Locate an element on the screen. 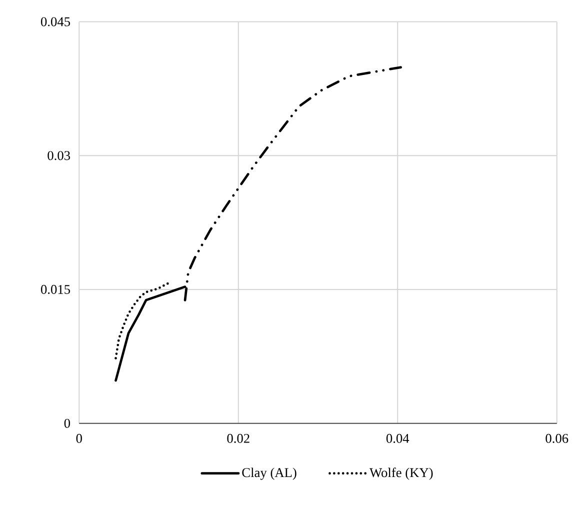 Image resolution: width=573 pixels, height=506 pixels. y-tick-label: 0.015 is located at coordinates (55, 289).